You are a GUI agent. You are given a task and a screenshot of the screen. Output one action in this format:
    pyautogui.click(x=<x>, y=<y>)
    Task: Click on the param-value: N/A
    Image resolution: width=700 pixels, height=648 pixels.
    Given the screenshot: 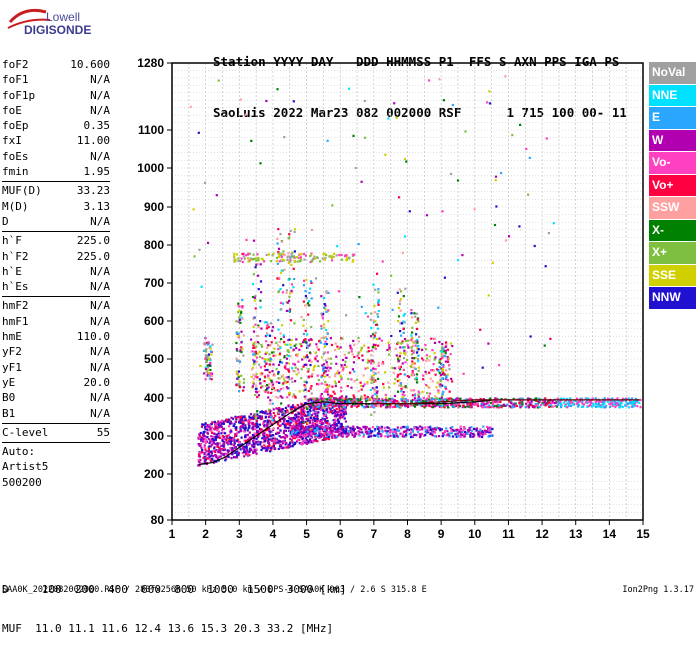 What is the action you would take?
    pyautogui.click(x=100, y=110)
    